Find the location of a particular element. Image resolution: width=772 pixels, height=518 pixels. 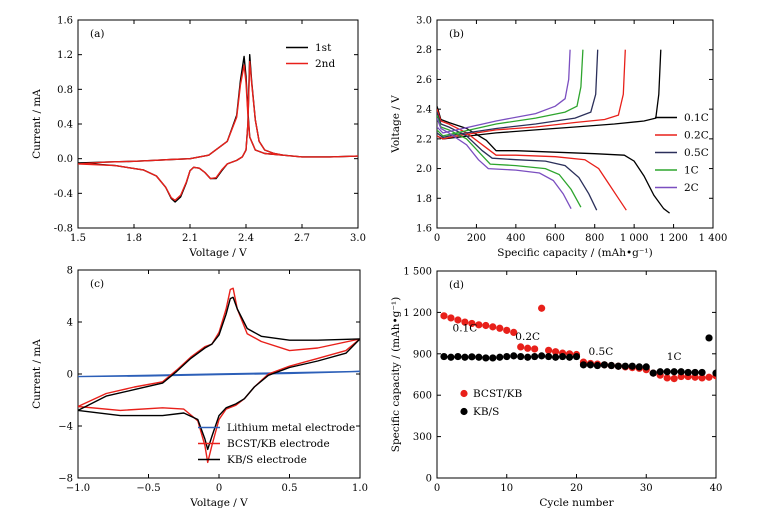

x-tick-label: 1.0 is located at coordinates (360, 488).